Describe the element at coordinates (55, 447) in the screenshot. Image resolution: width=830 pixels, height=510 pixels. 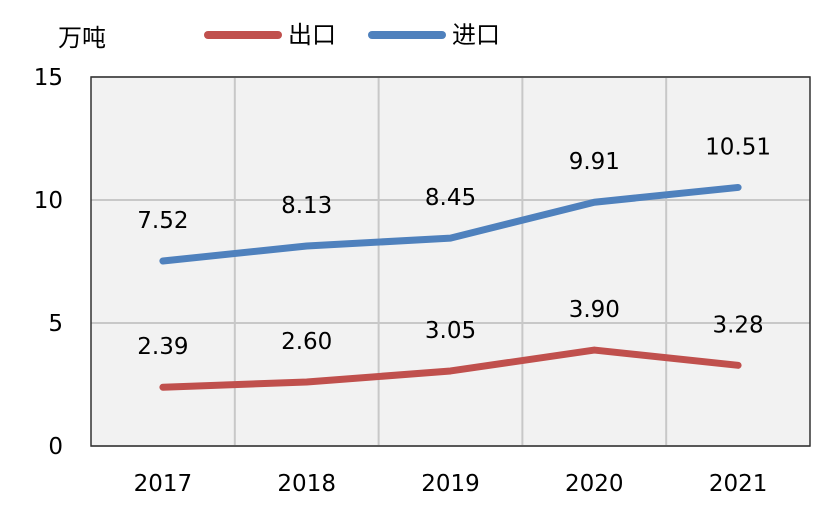
I see `y-tick-label: 0` at that location.